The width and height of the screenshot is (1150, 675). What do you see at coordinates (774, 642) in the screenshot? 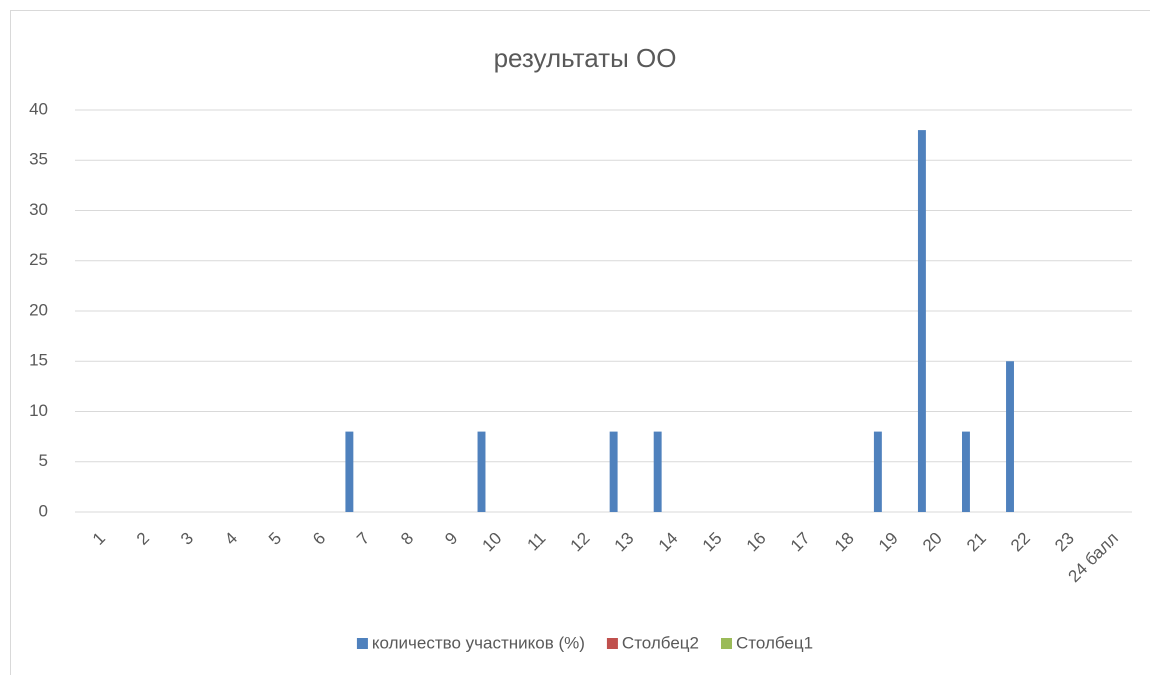
I see `legend-label: Столбец1` at bounding box center [774, 642].